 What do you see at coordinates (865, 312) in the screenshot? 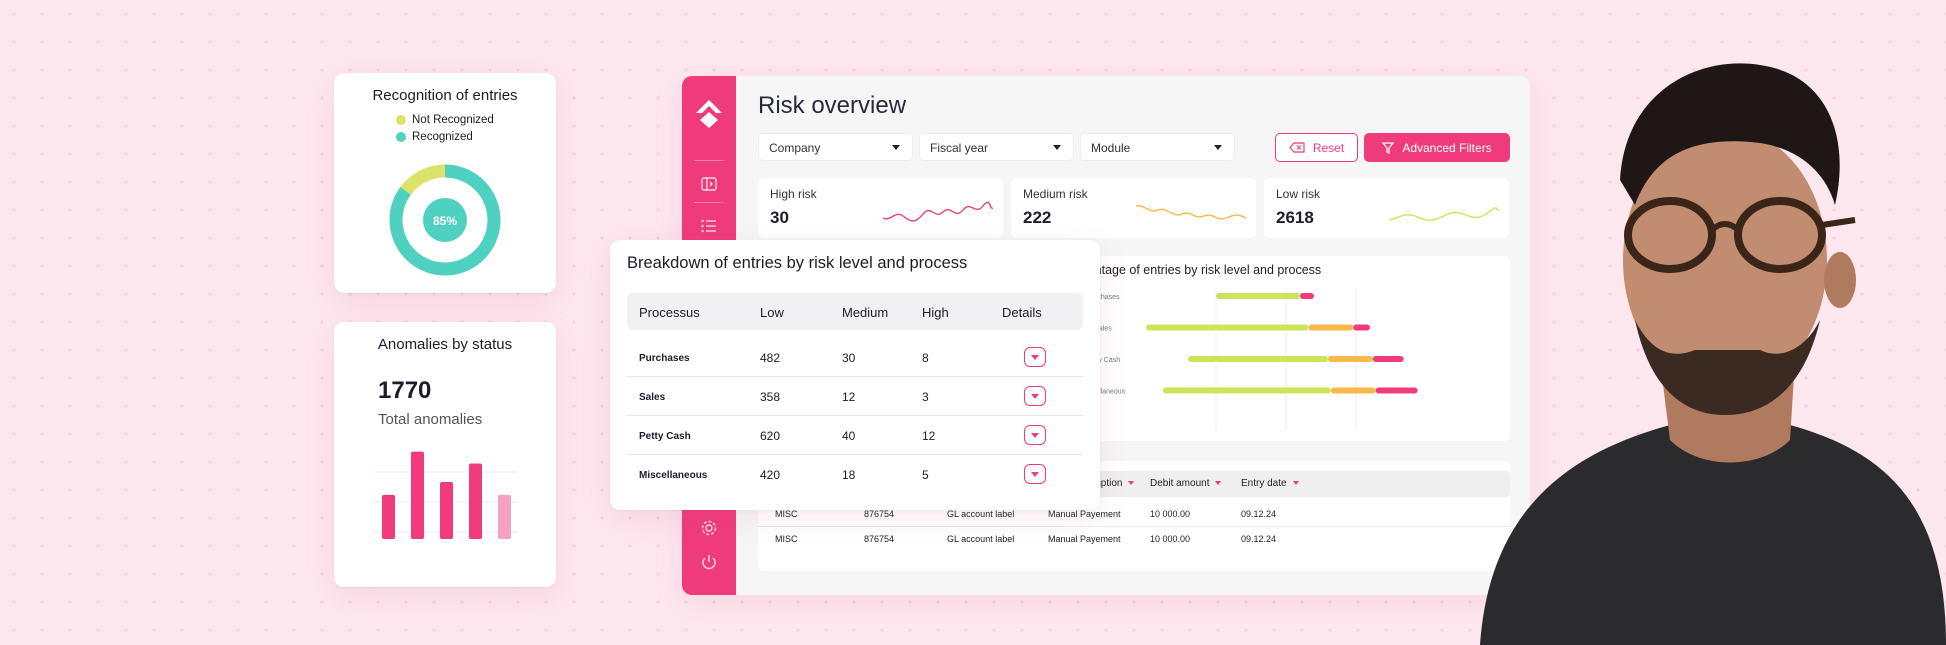
I see `column-header-medium: Medium` at bounding box center [865, 312].